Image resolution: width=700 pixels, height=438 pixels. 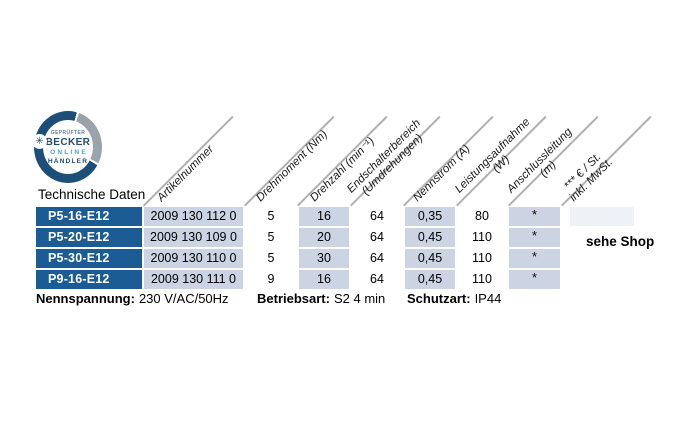 I want to click on model-cell: P5-30-E12, so click(x=89, y=258).